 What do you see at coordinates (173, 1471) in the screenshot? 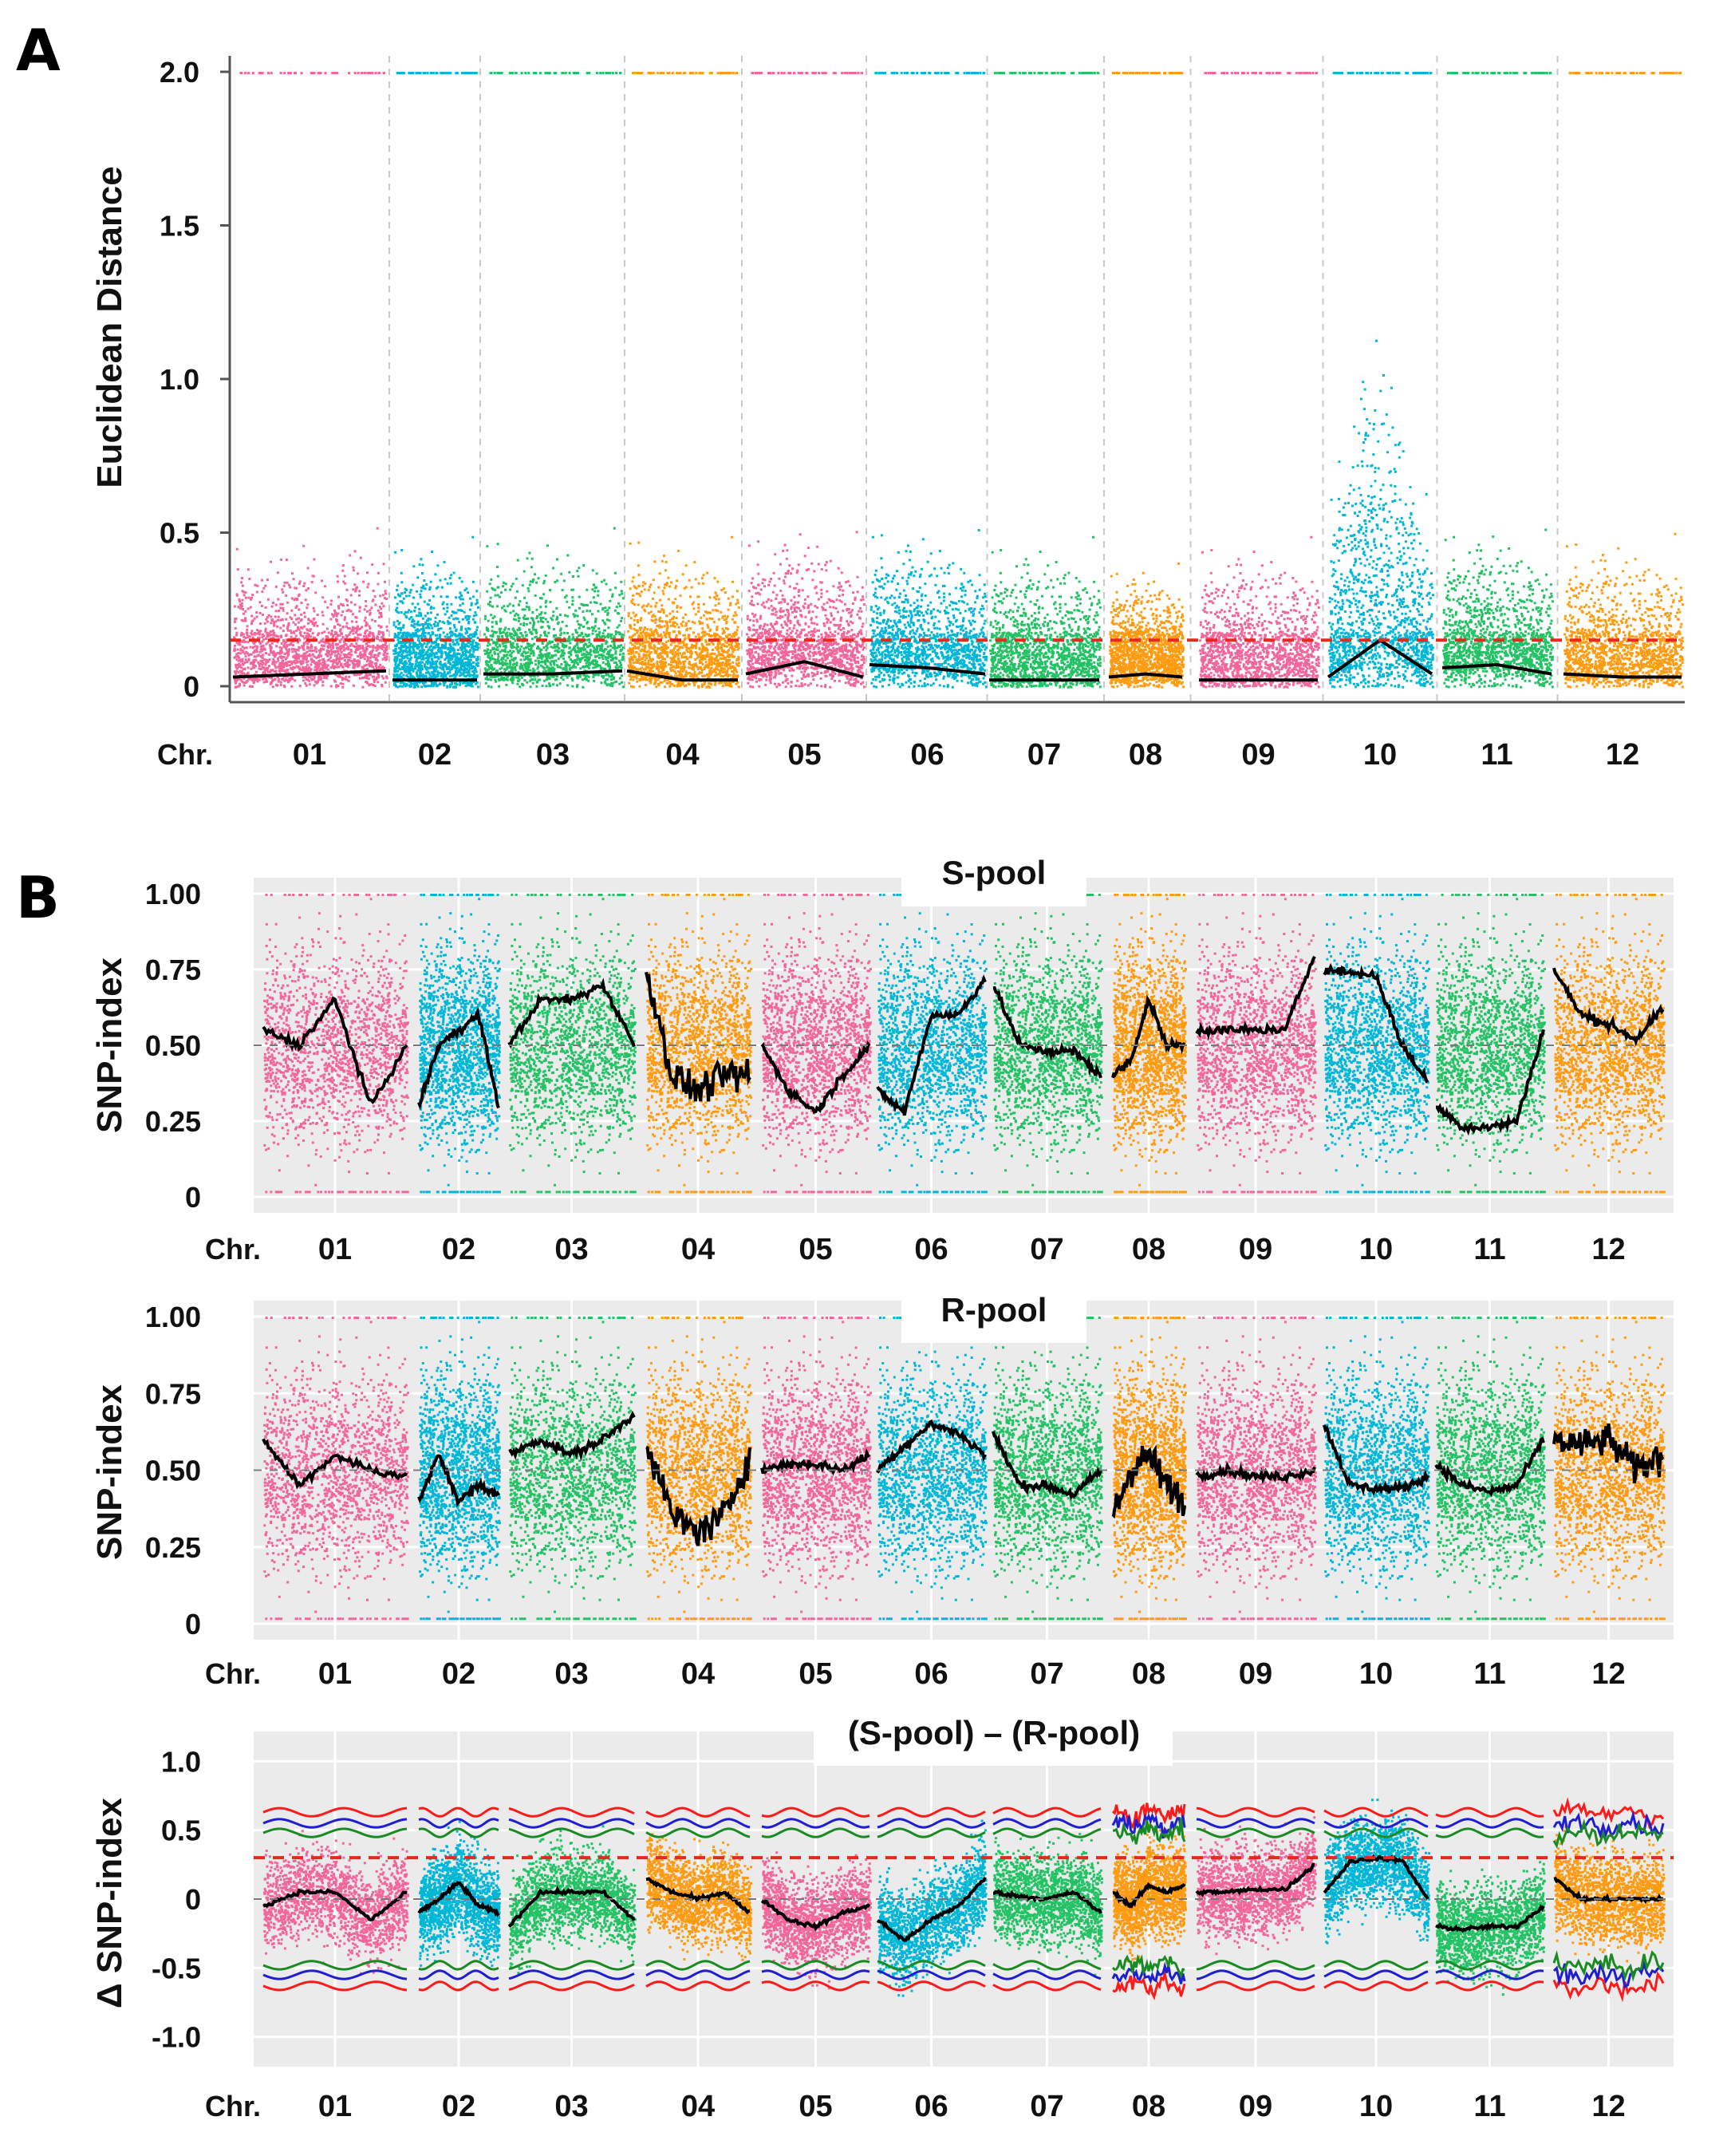
I see `y-tick-label: 0.50` at bounding box center [173, 1471].